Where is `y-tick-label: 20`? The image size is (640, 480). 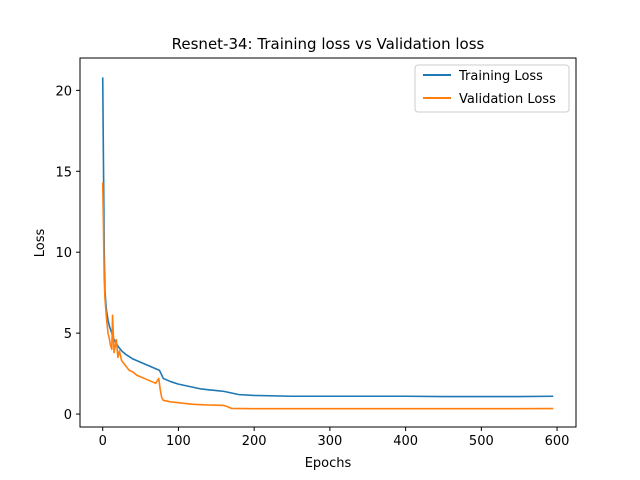 y-tick-label: 20 is located at coordinates (63, 91).